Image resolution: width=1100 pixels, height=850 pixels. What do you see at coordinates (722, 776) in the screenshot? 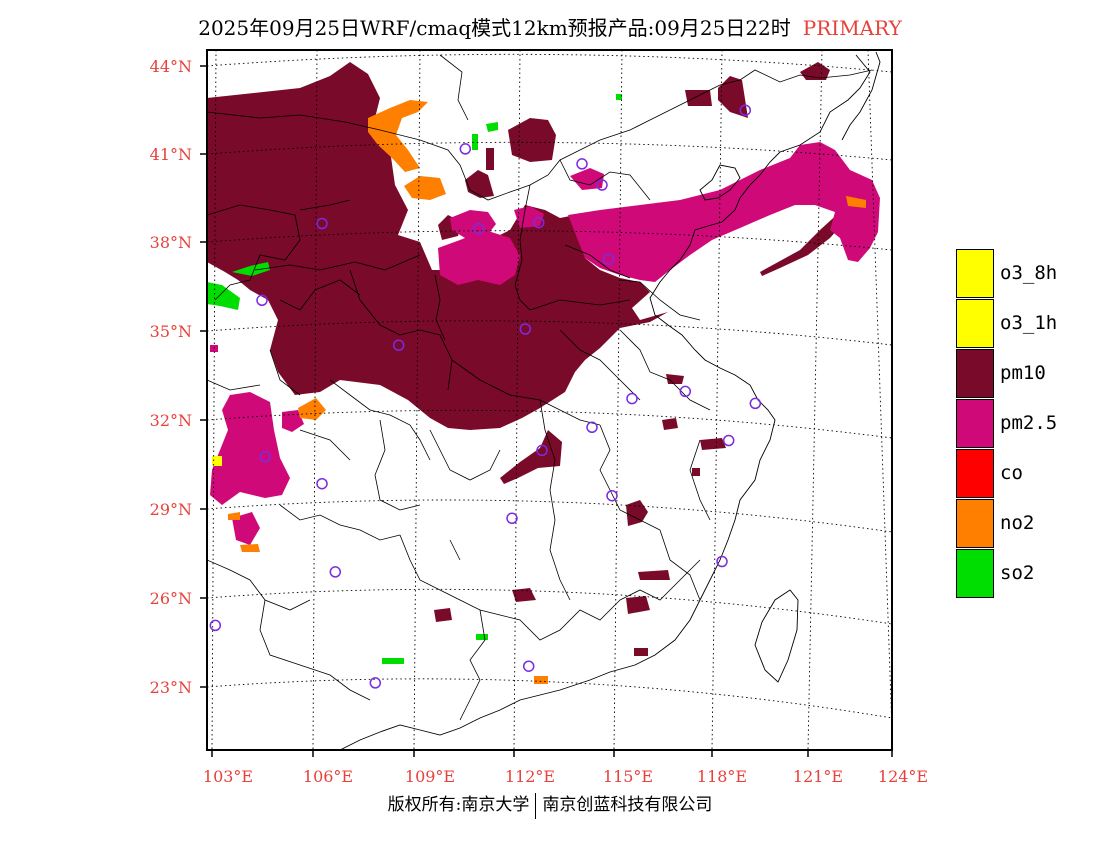
I see `lon-label-118: 118°E` at bounding box center [722, 776].